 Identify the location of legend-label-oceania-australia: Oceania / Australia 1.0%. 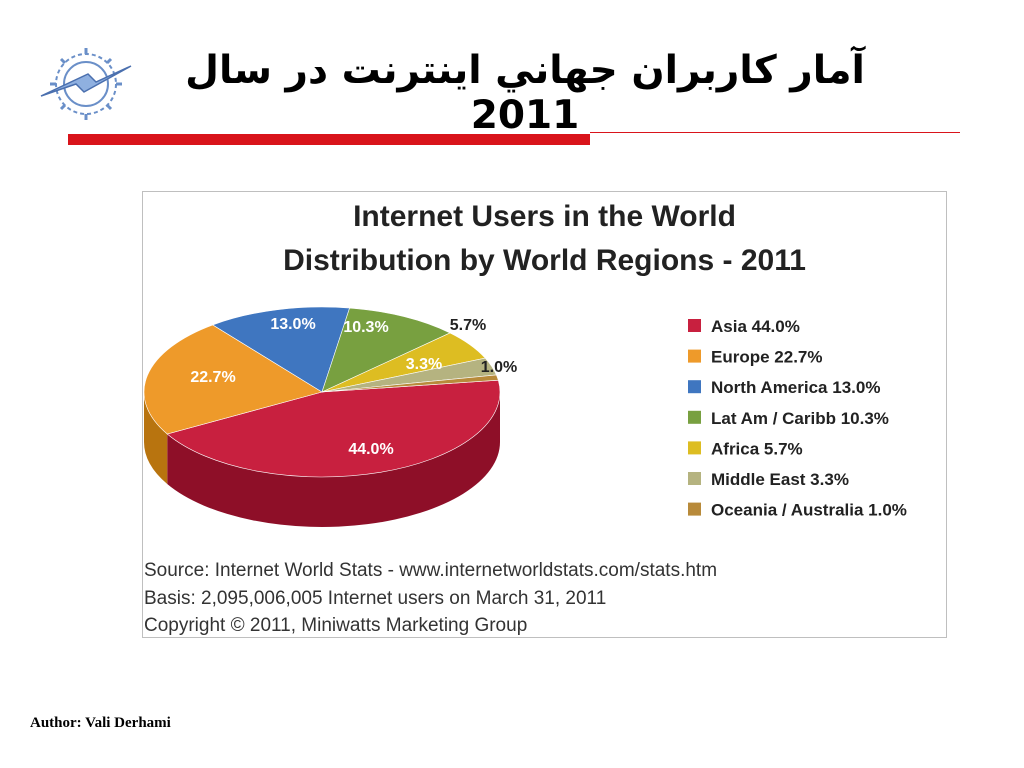
(809, 510).